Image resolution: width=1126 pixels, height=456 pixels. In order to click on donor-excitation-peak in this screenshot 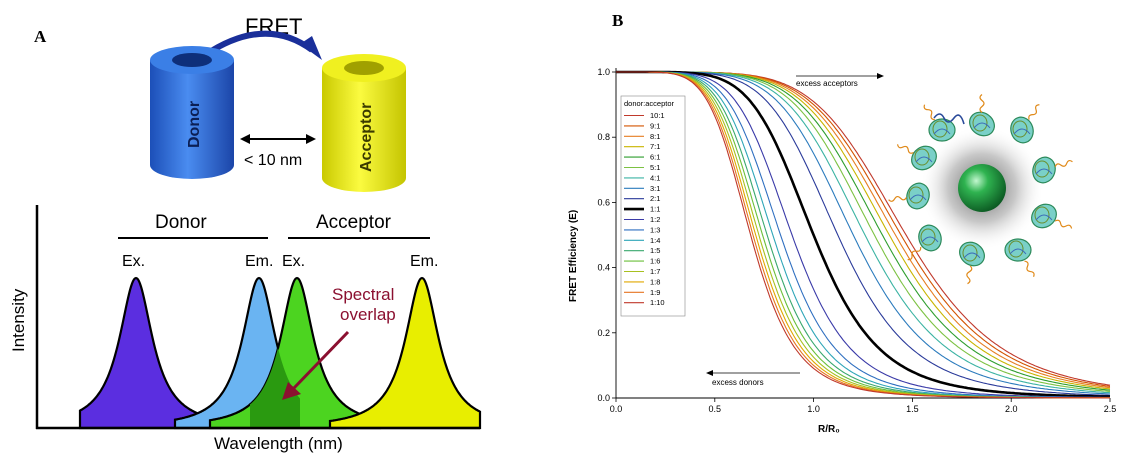, I will do `click(150, 353)`.